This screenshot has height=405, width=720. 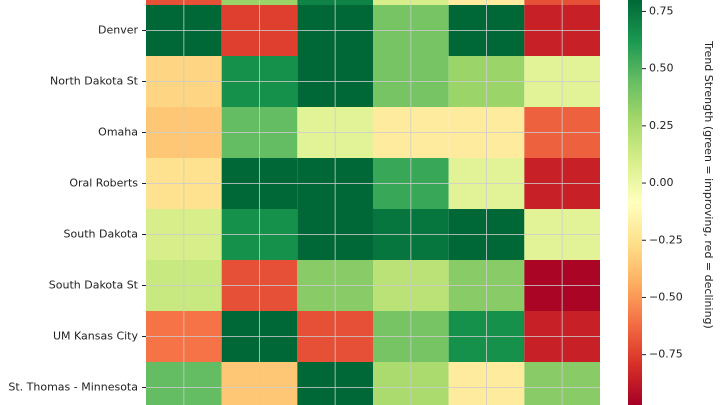 What do you see at coordinates (96, 336) in the screenshot?
I see `y-tick-label: UM Kansas City` at bounding box center [96, 336].